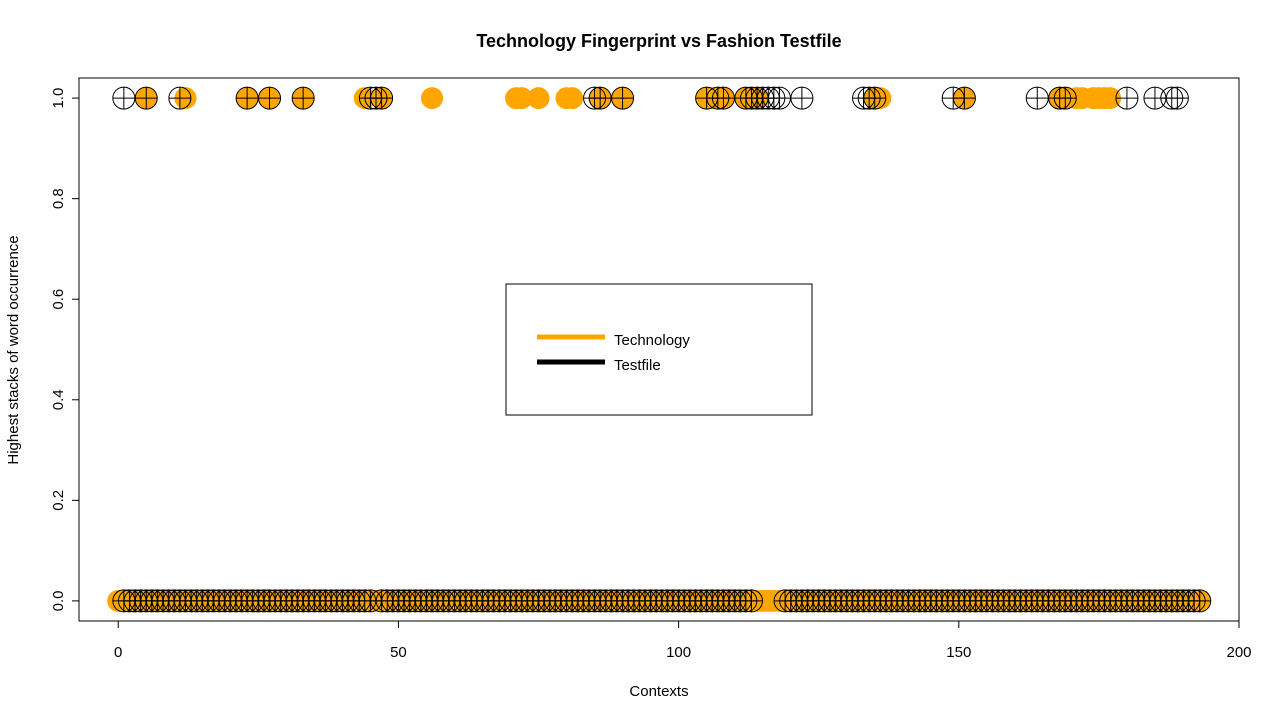  What do you see at coordinates (398, 652) in the screenshot?
I see `x-tick-label: 50` at bounding box center [398, 652].